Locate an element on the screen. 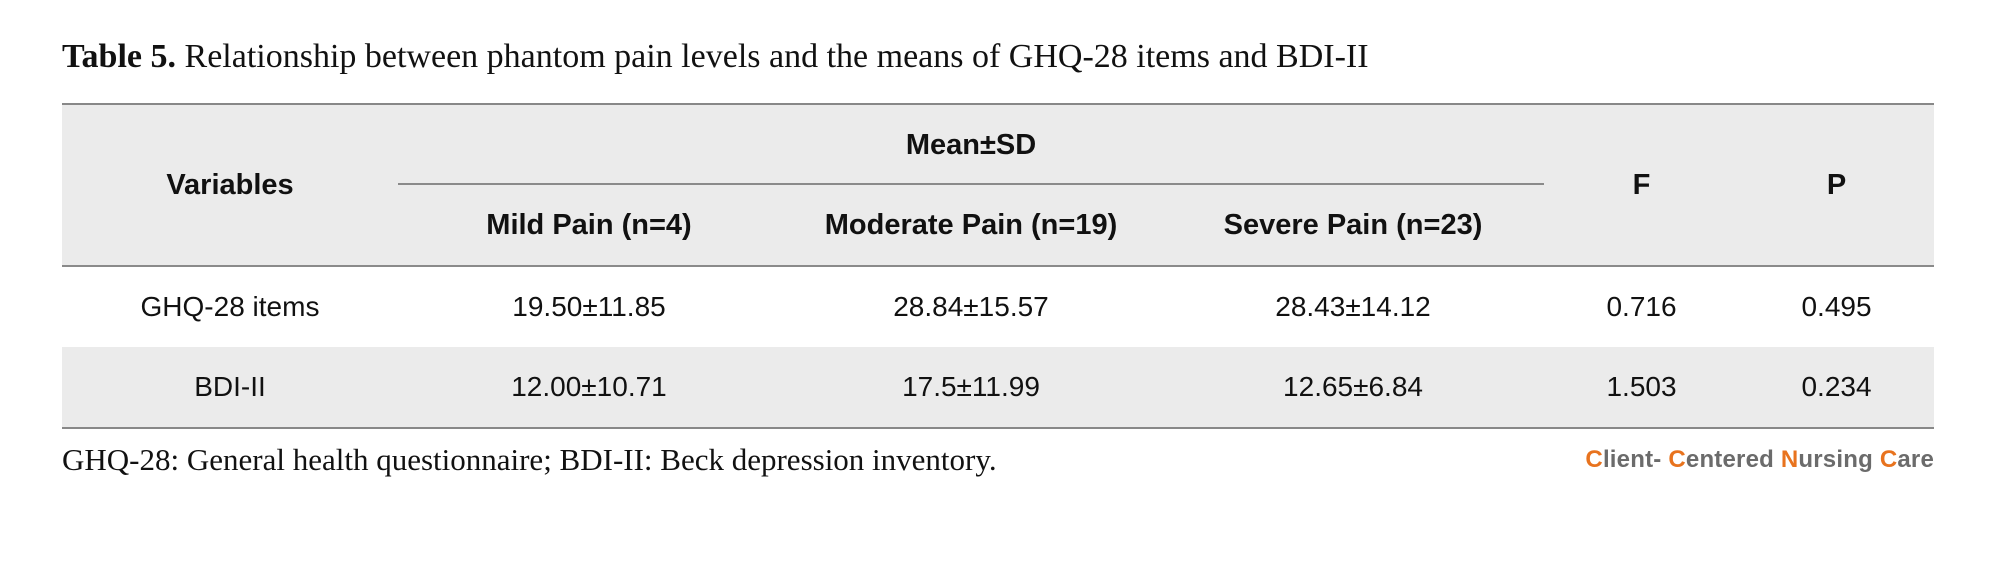 This screenshot has width=2000, height=566. header-f: F is located at coordinates (1642, 185).